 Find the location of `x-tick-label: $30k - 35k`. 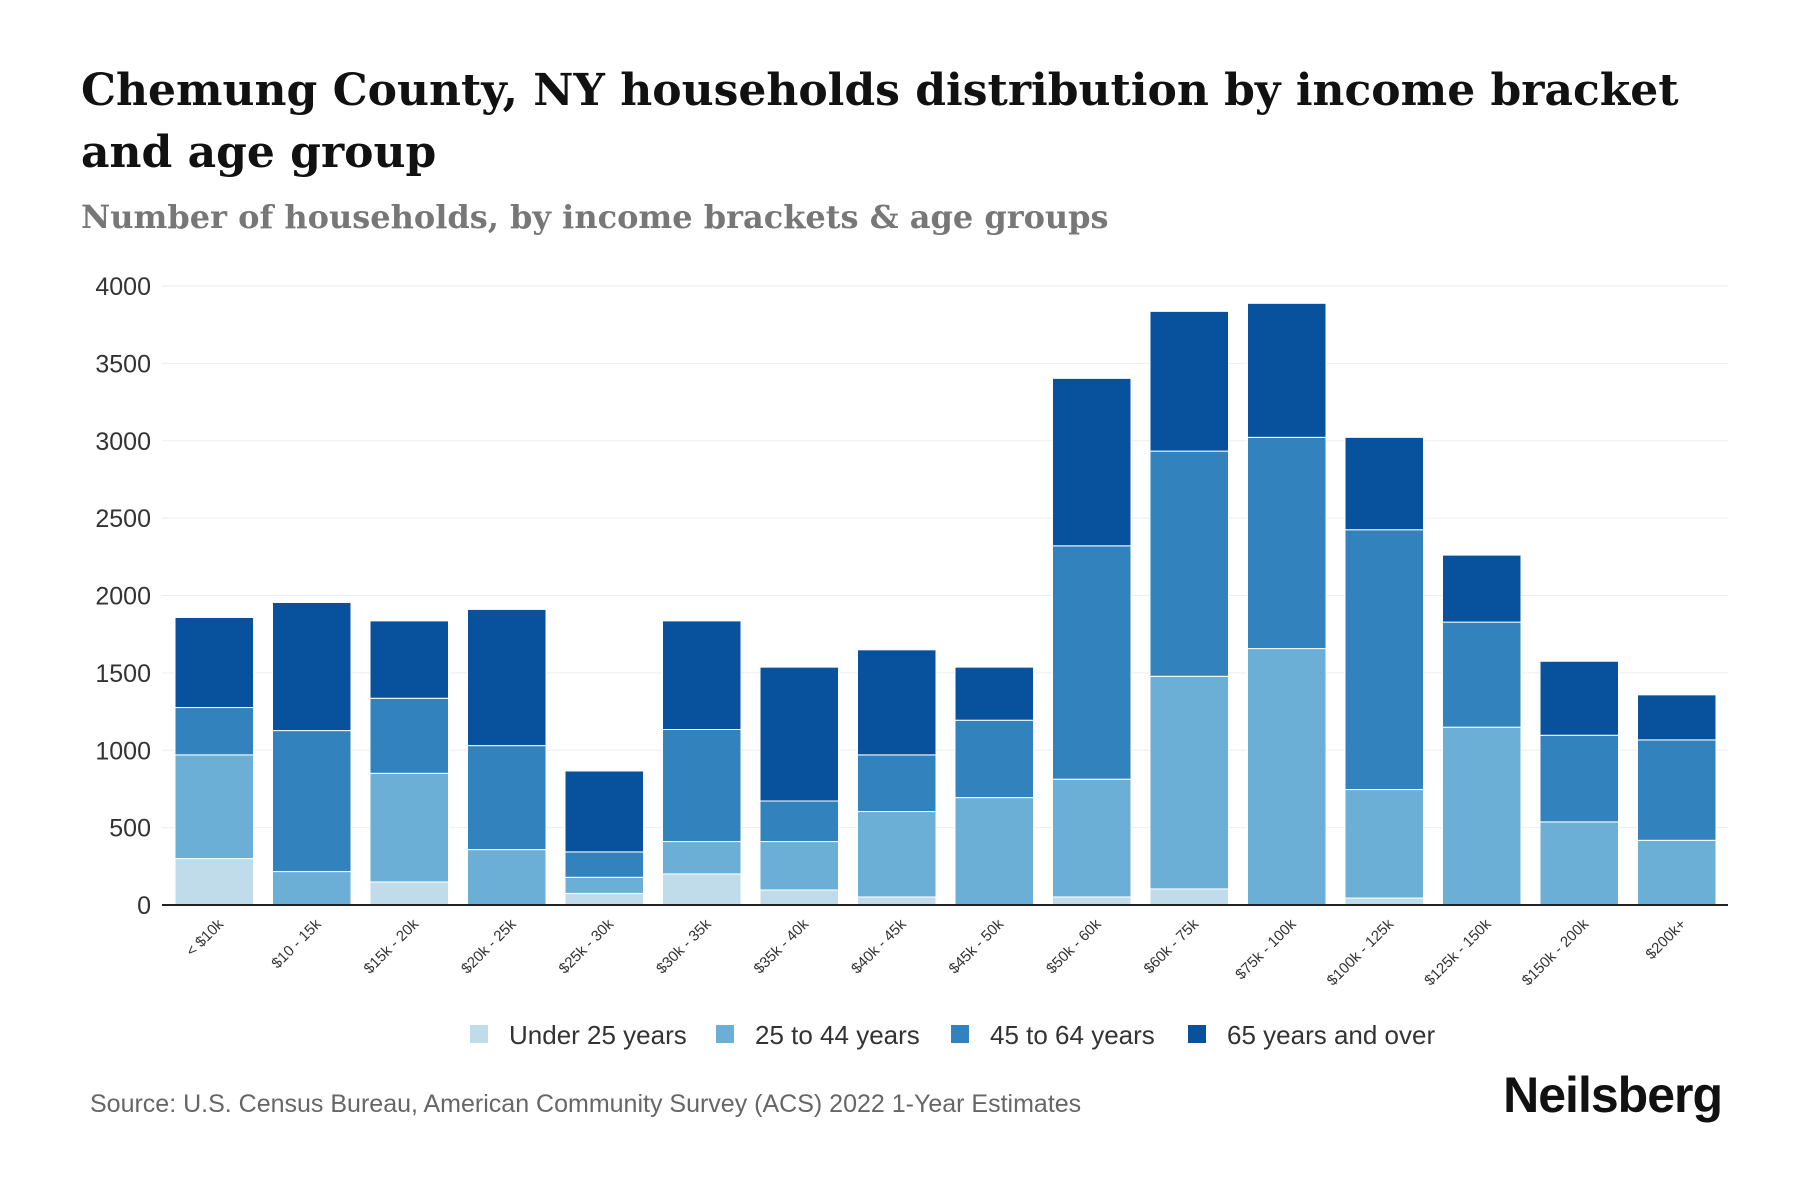

x-tick-label: $30k - 35k is located at coordinates (684, 946).